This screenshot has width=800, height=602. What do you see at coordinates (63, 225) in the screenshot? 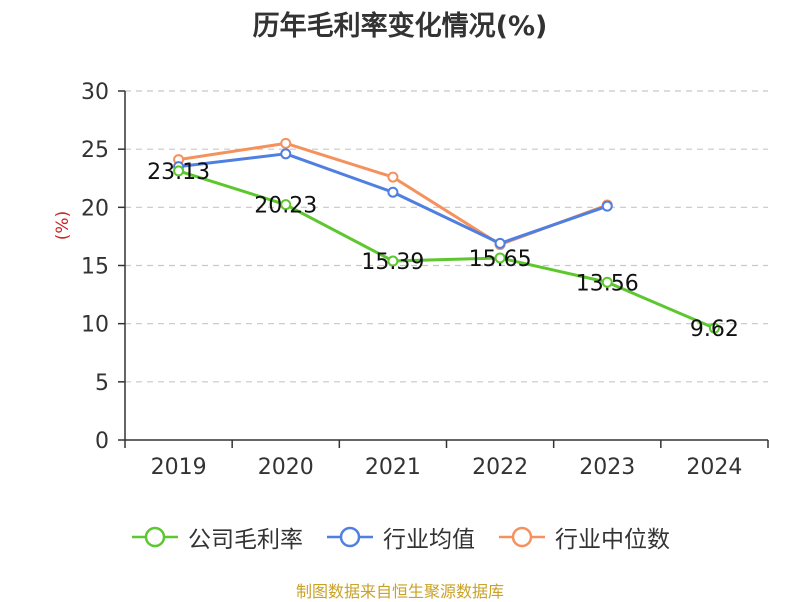
I see `y-axis-label: (%)` at bounding box center [63, 225].